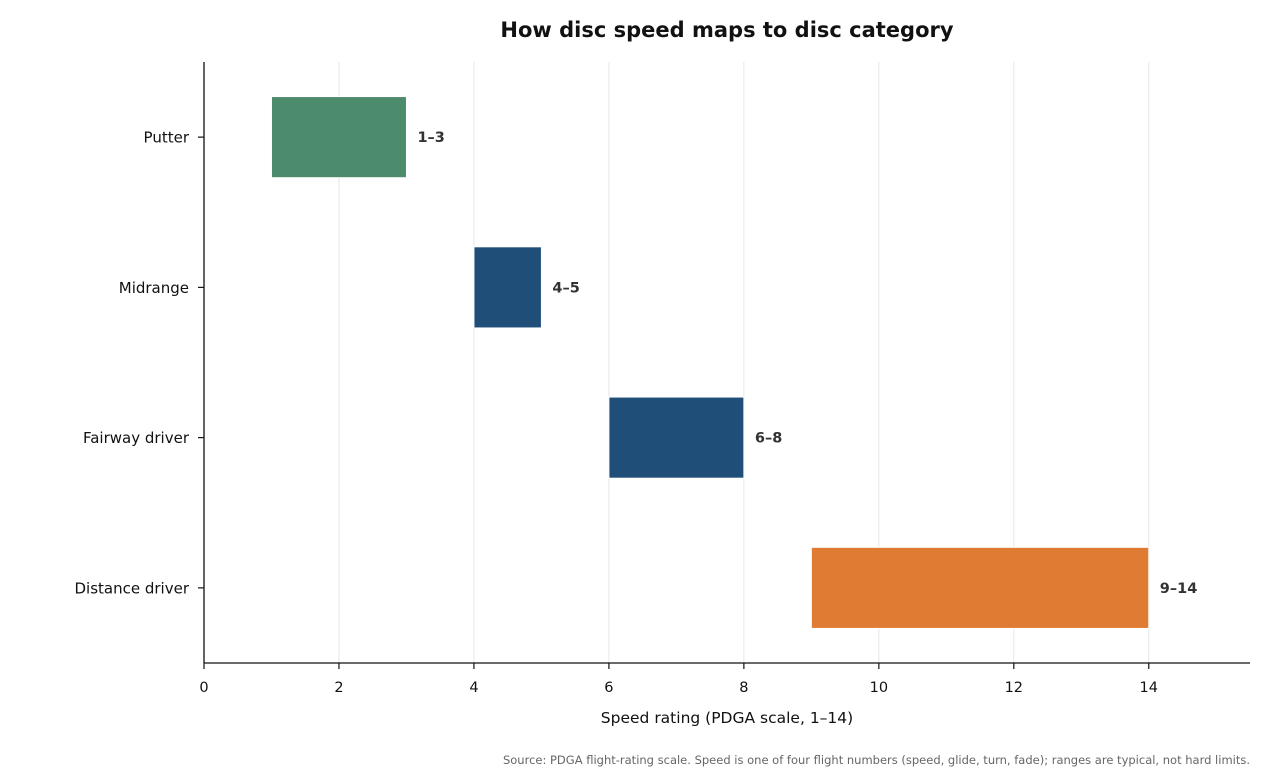 This screenshot has width=1265, height=783. What do you see at coordinates (879, 688) in the screenshot?
I see `x-tick-label: 10` at bounding box center [879, 688].